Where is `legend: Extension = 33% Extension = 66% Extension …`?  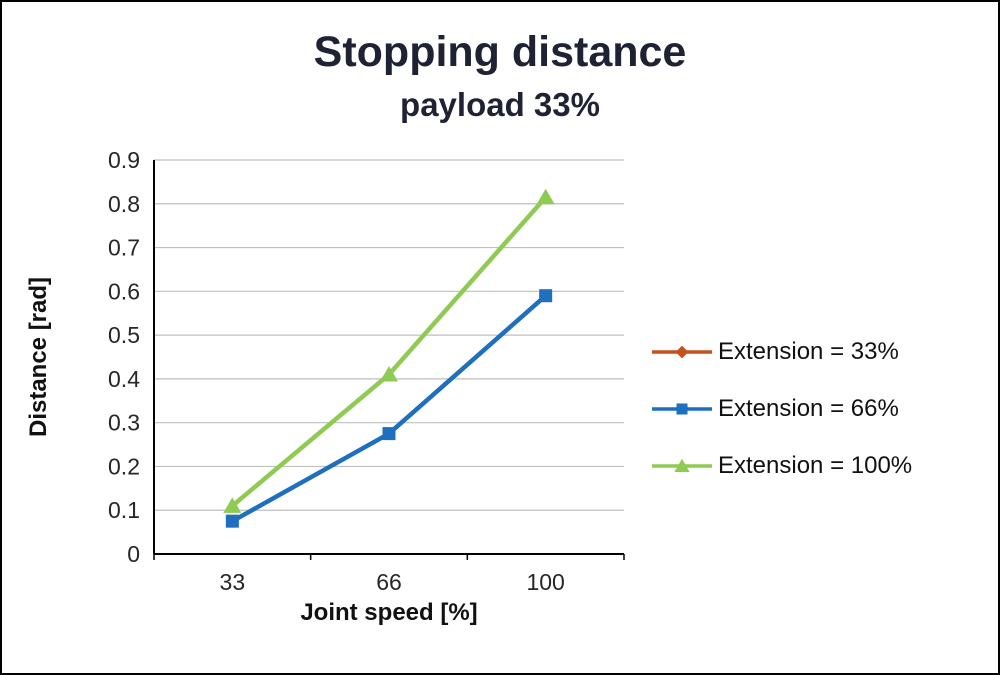
legend: Extension = 33% Extension = 66% Extension … is located at coordinates (781, 409).